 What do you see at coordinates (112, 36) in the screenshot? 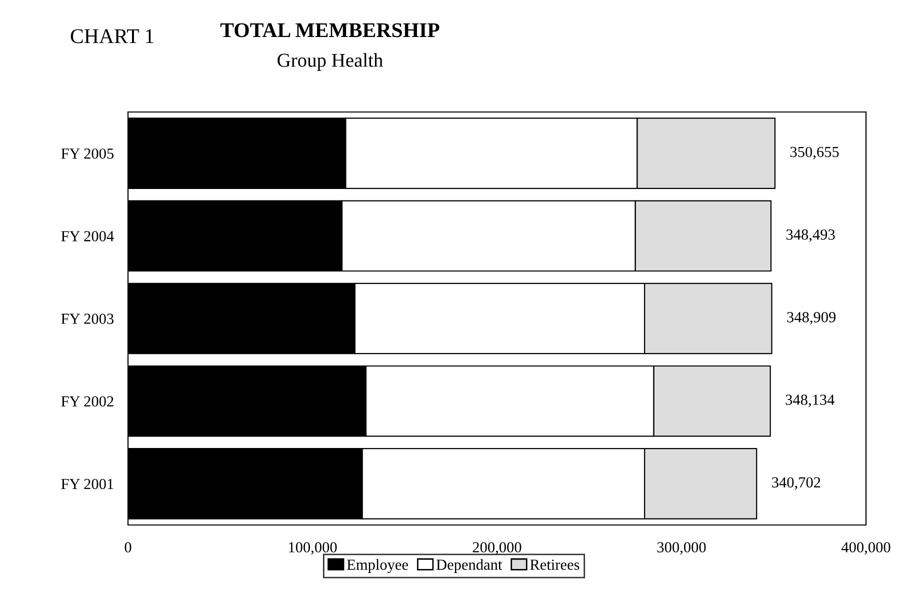
I see `caption: CHART 1` at bounding box center [112, 36].